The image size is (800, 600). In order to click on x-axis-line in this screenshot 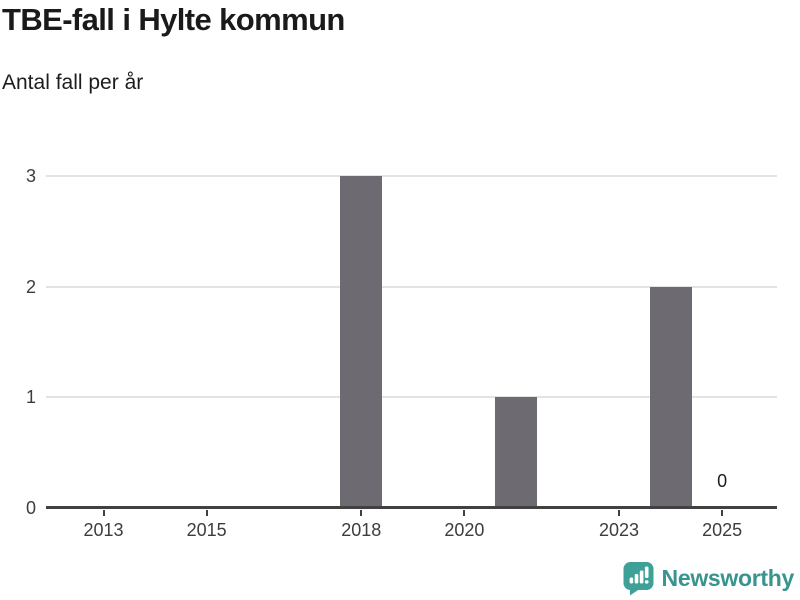, I will do `click(411, 507)`.